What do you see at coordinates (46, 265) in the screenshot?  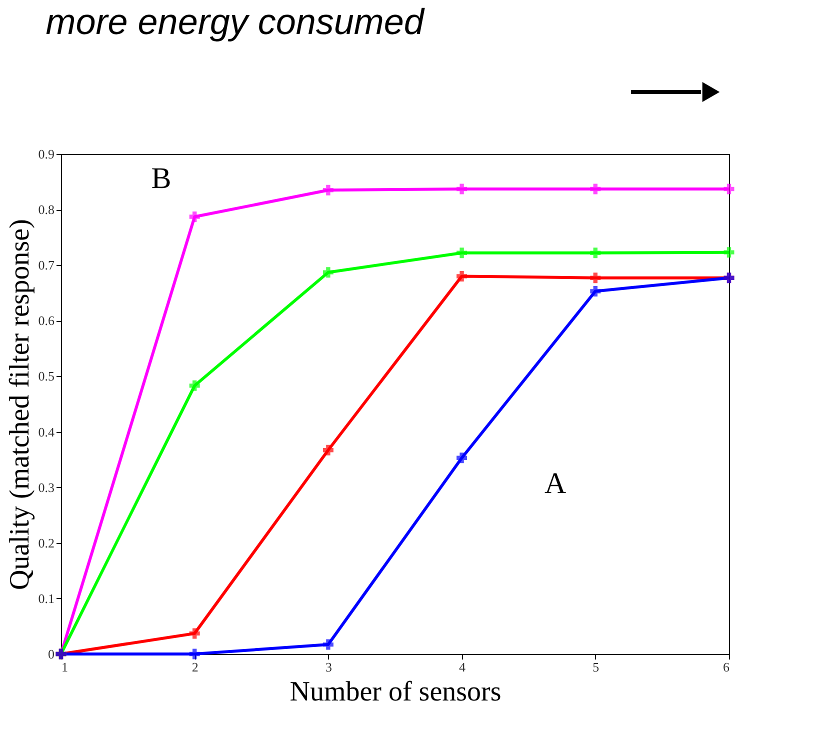 I see `y-tick-label: 0.7` at bounding box center [46, 265].